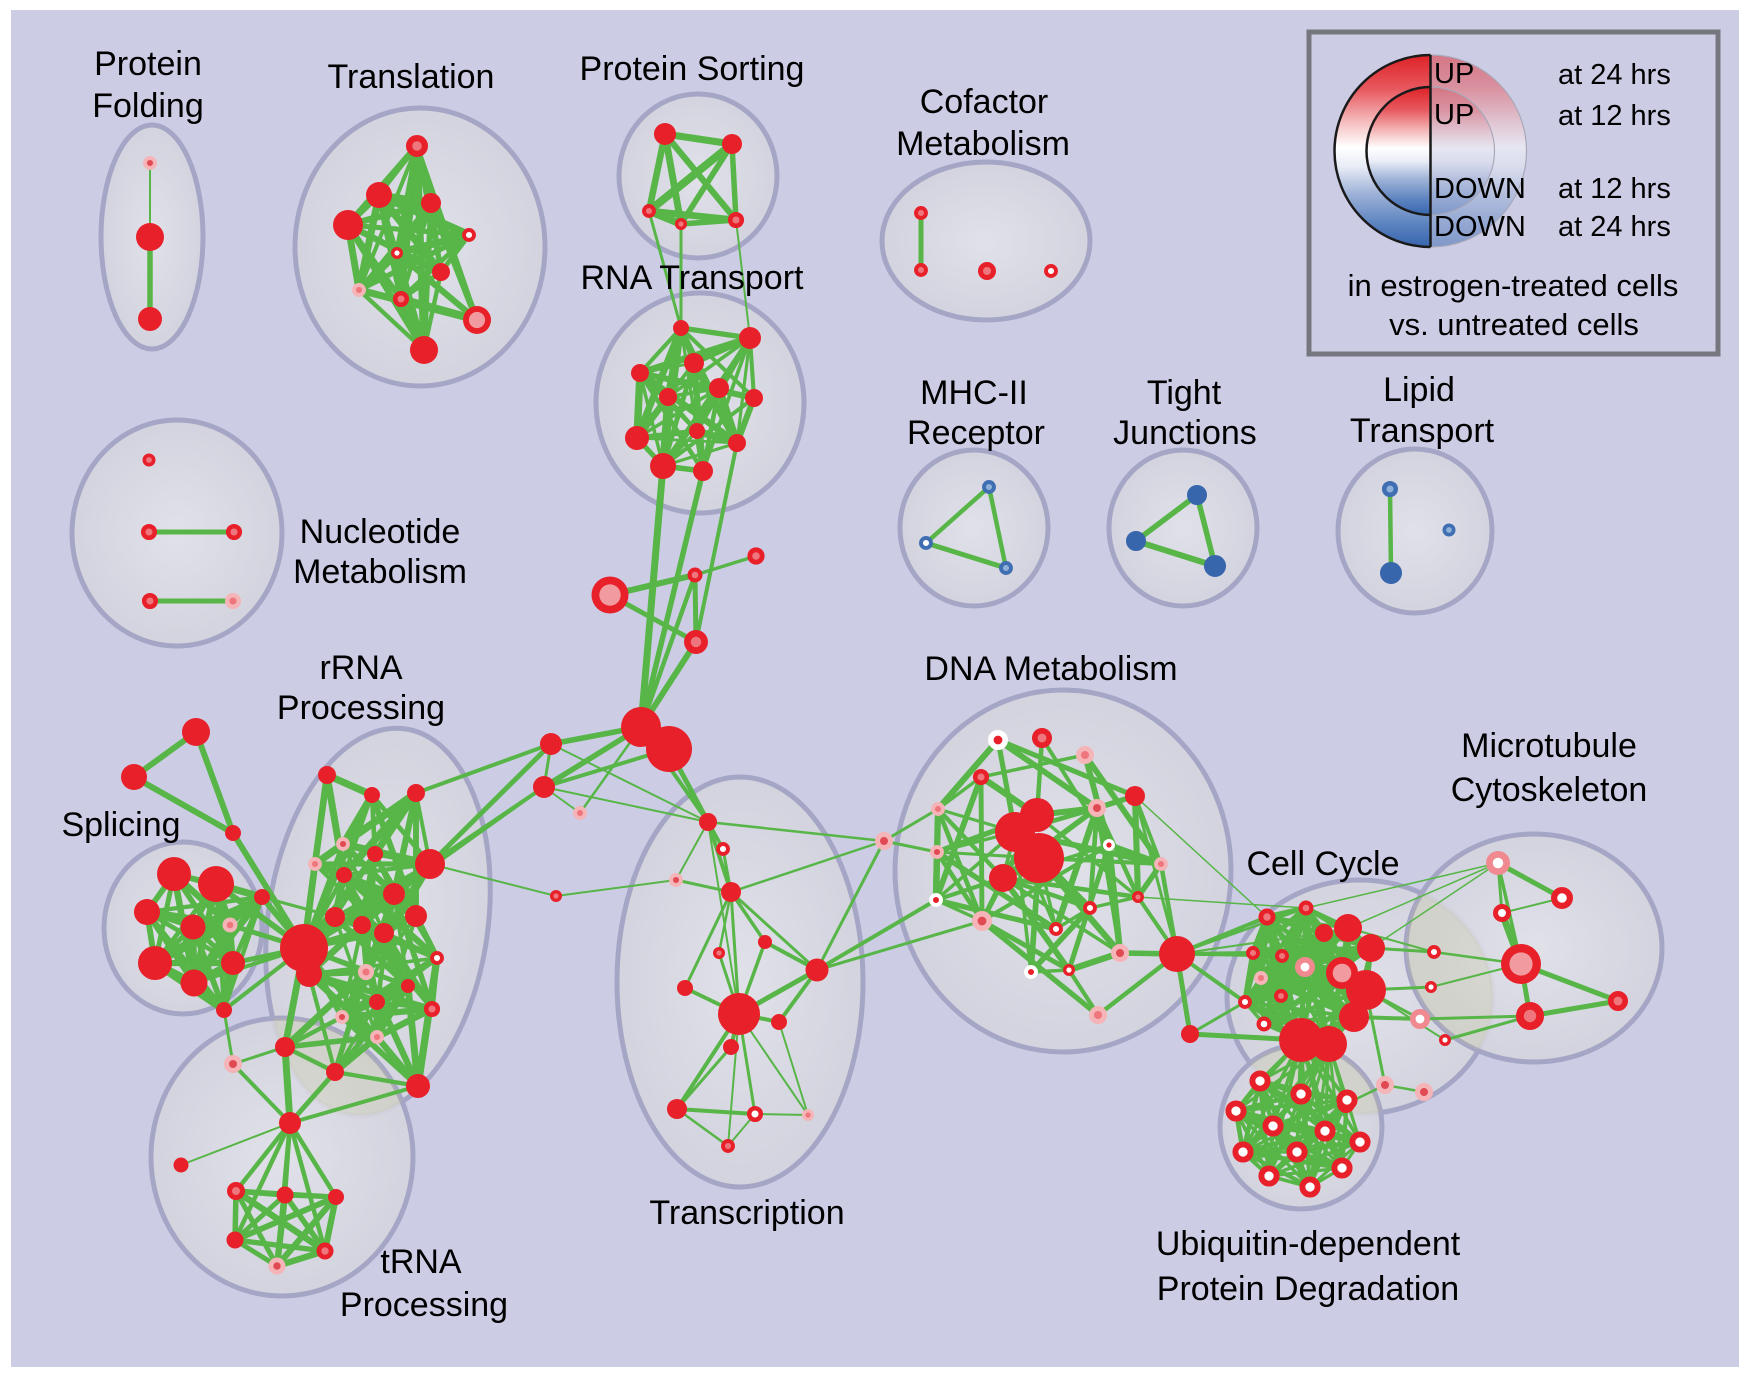 This screenshot has width=1750, height=1376. What do you see at coordinates (1185, 433) in the screenshot?
I see `svg-text: Junctions` at bounding box center [1185, 433].